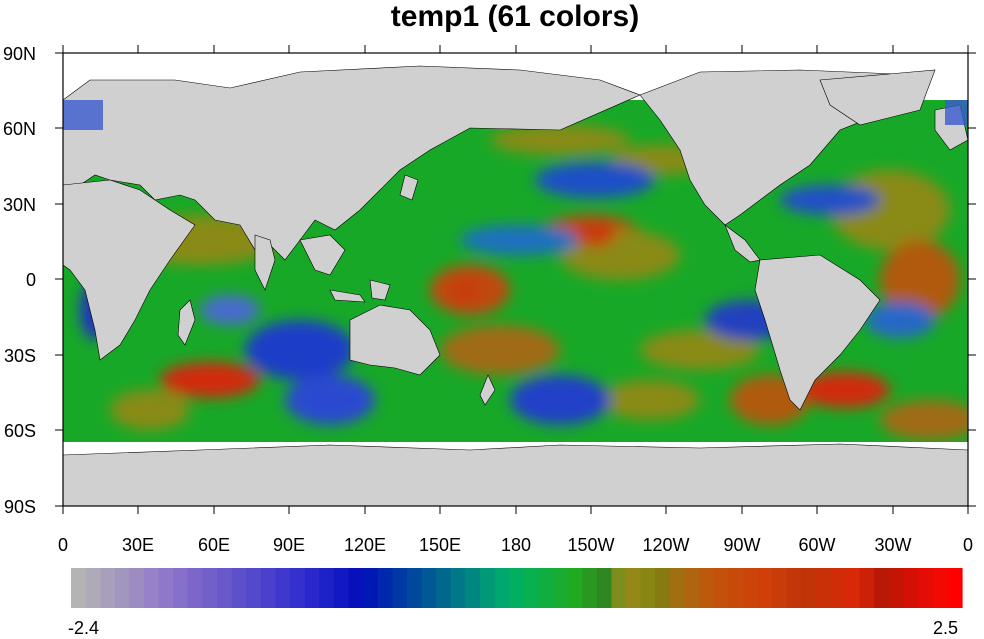  What do you see at coordinates (19, 280) in the screenshot?
I see `lat-labels: 90N 60N 30N 0 30S 60S 90S` at bounding box center [19, 280].